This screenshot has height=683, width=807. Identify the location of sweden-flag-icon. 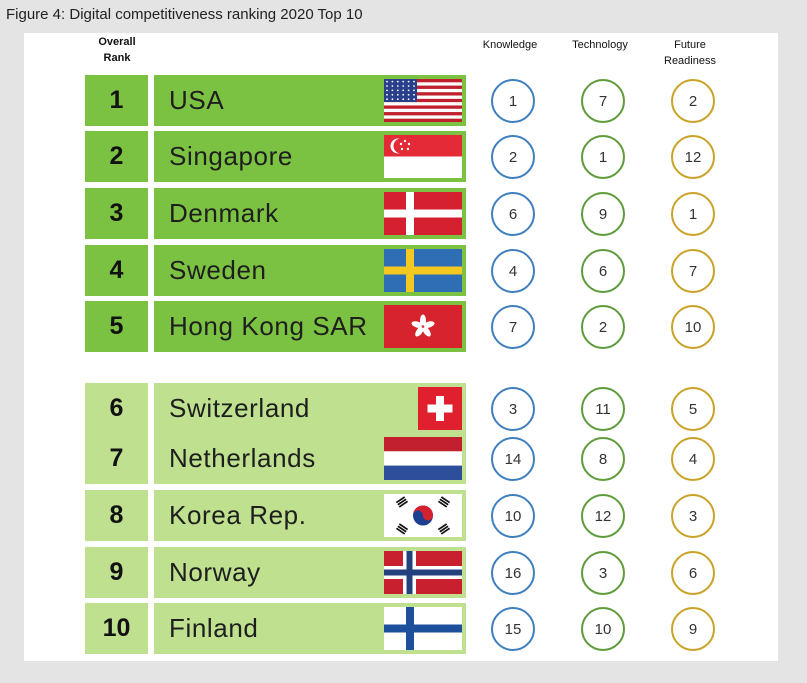
(423, 270).